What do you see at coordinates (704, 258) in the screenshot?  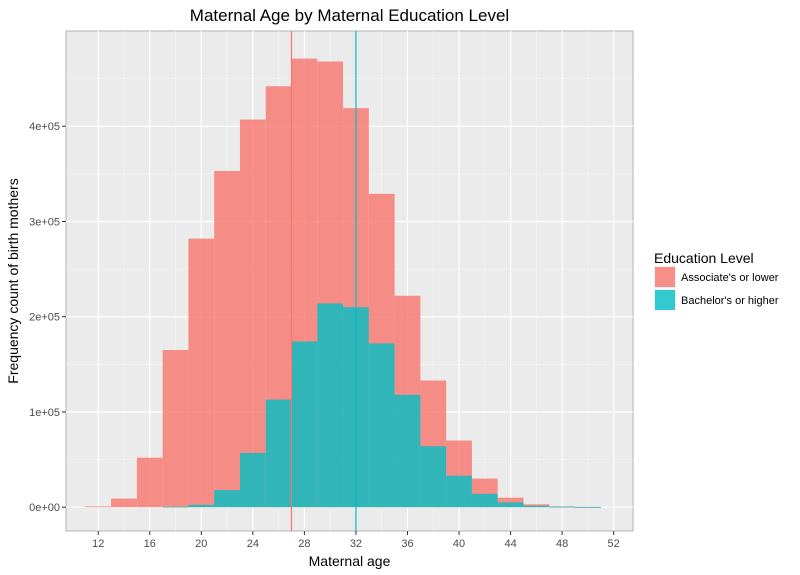 I see `legend-title: Education Level` at bounding box center [704, 258].